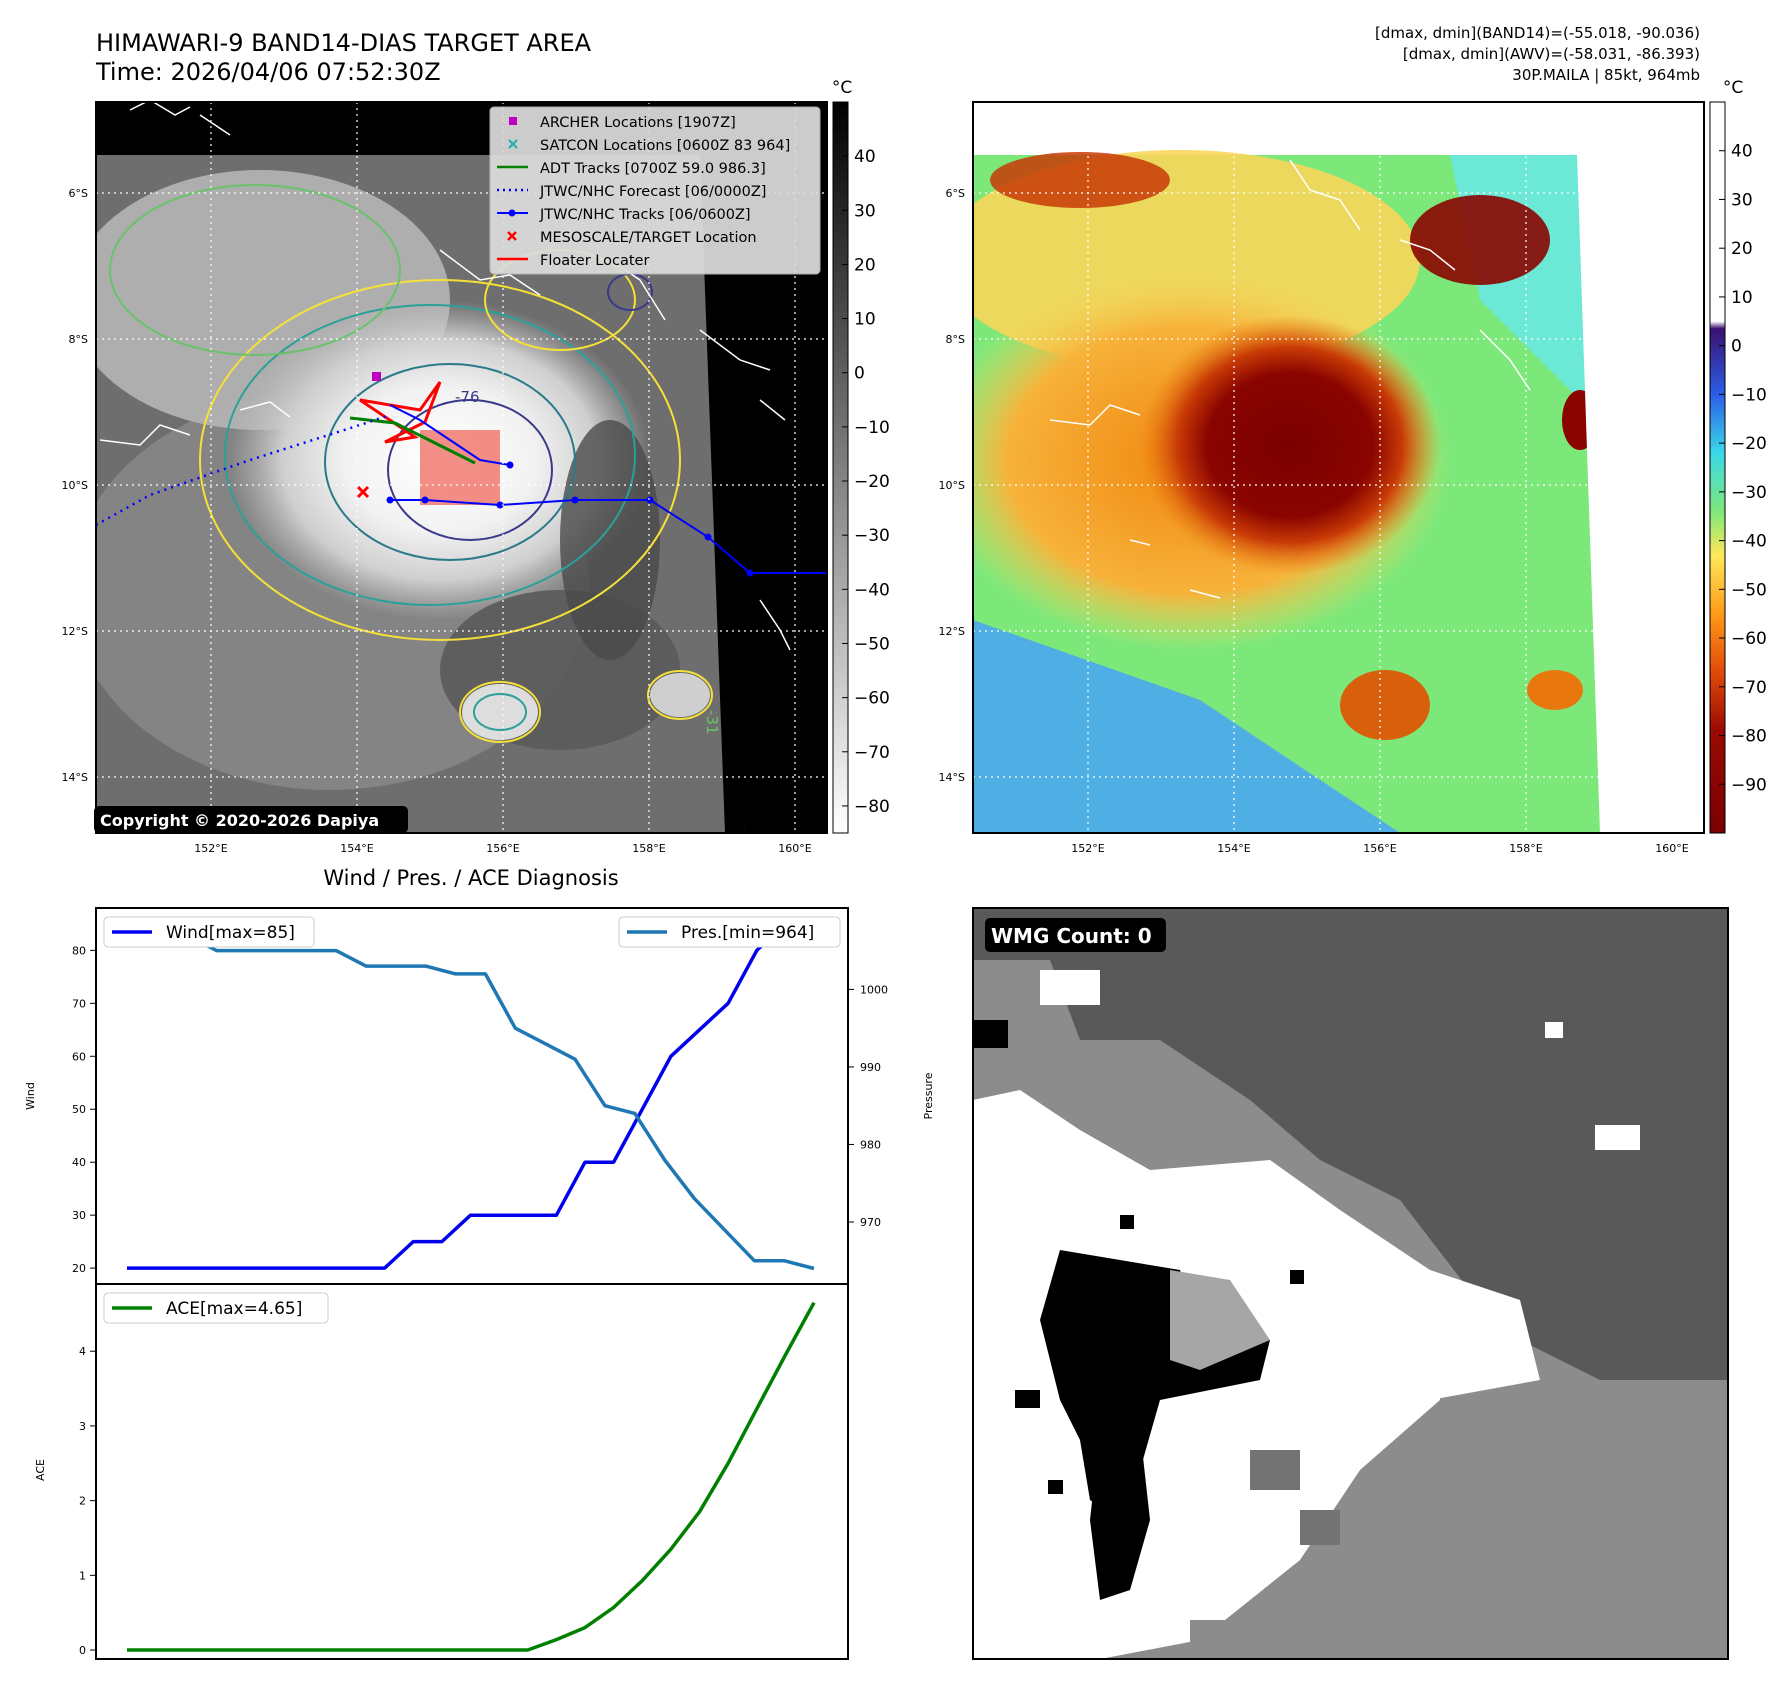 Image resolution: width=1788 pixels, height=1690 pixels. Describe the element at coordinates (471, 1102) in the screenshot. I see `pressure-series-line` at that location.